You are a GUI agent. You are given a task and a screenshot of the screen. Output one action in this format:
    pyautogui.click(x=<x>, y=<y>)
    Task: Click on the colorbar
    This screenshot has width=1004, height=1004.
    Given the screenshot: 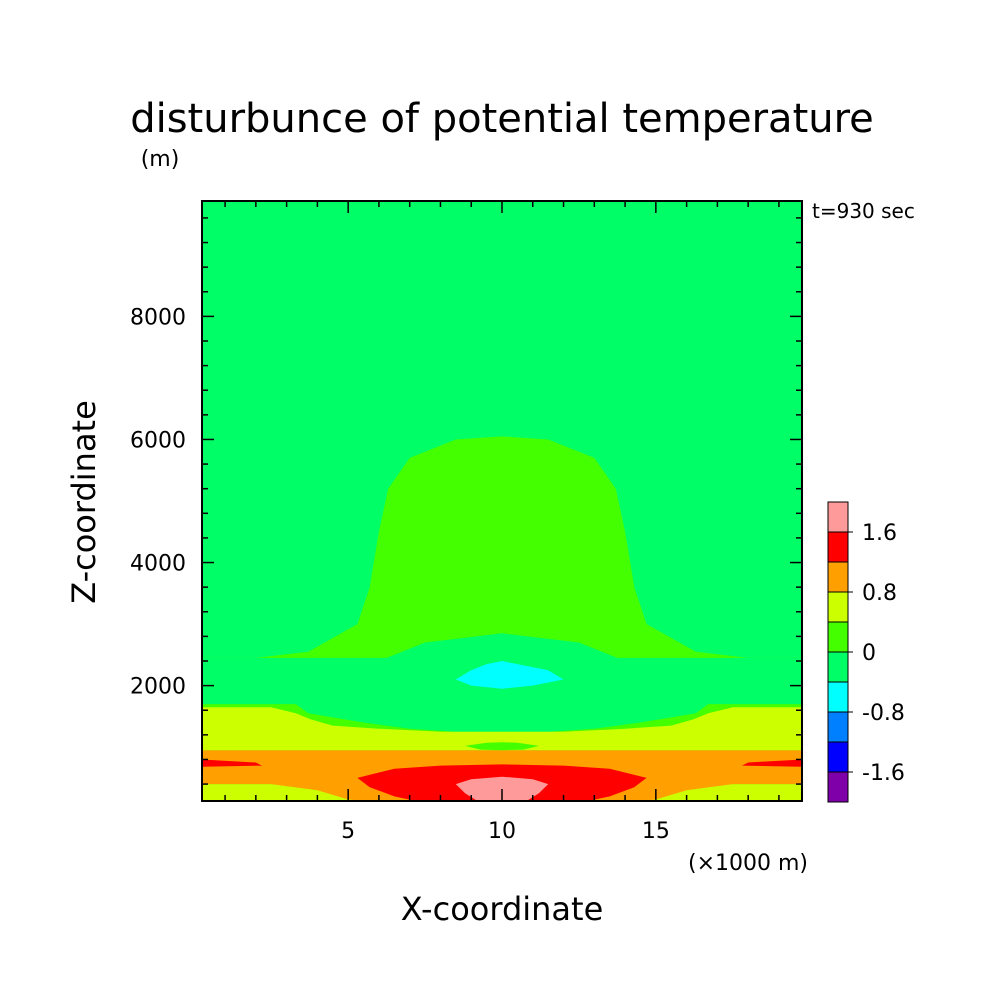 What is the action you would take?
    pyautogui.click(x=838, y=652)
    